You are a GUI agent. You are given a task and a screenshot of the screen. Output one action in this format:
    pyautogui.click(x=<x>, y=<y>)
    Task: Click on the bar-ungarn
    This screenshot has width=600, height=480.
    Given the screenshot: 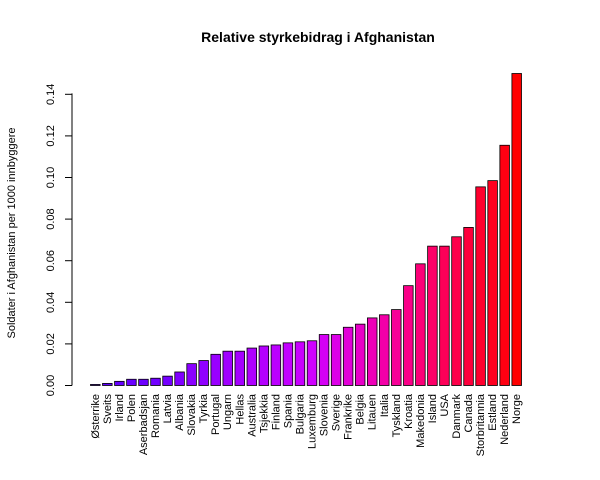 What is the action you would take?
    pyautogui.click(x=227, y=368)
    